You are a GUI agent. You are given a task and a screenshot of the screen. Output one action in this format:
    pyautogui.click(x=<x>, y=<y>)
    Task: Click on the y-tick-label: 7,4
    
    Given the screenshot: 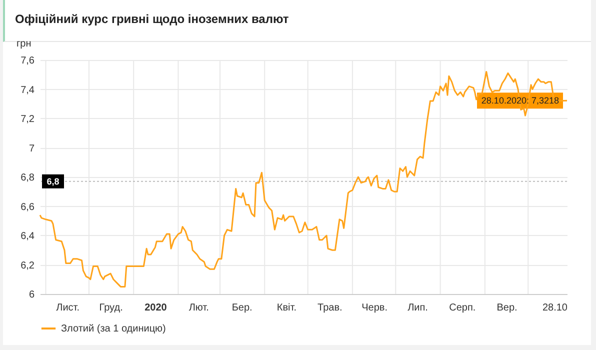 What is the action you would take?
    pyautogui.click(x=27, y=90)
    